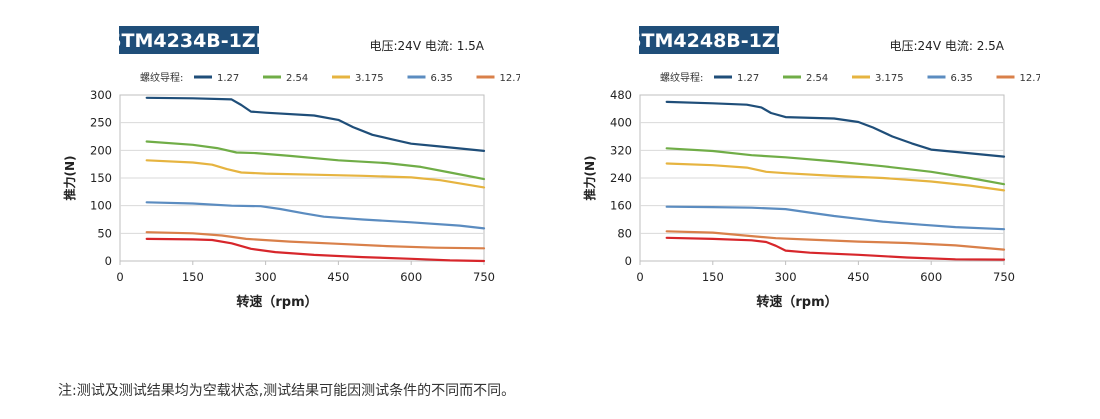 The height and width of the screenshot is (419, 1100). I want to click on y-tick-label: 200, so click(101, 150).